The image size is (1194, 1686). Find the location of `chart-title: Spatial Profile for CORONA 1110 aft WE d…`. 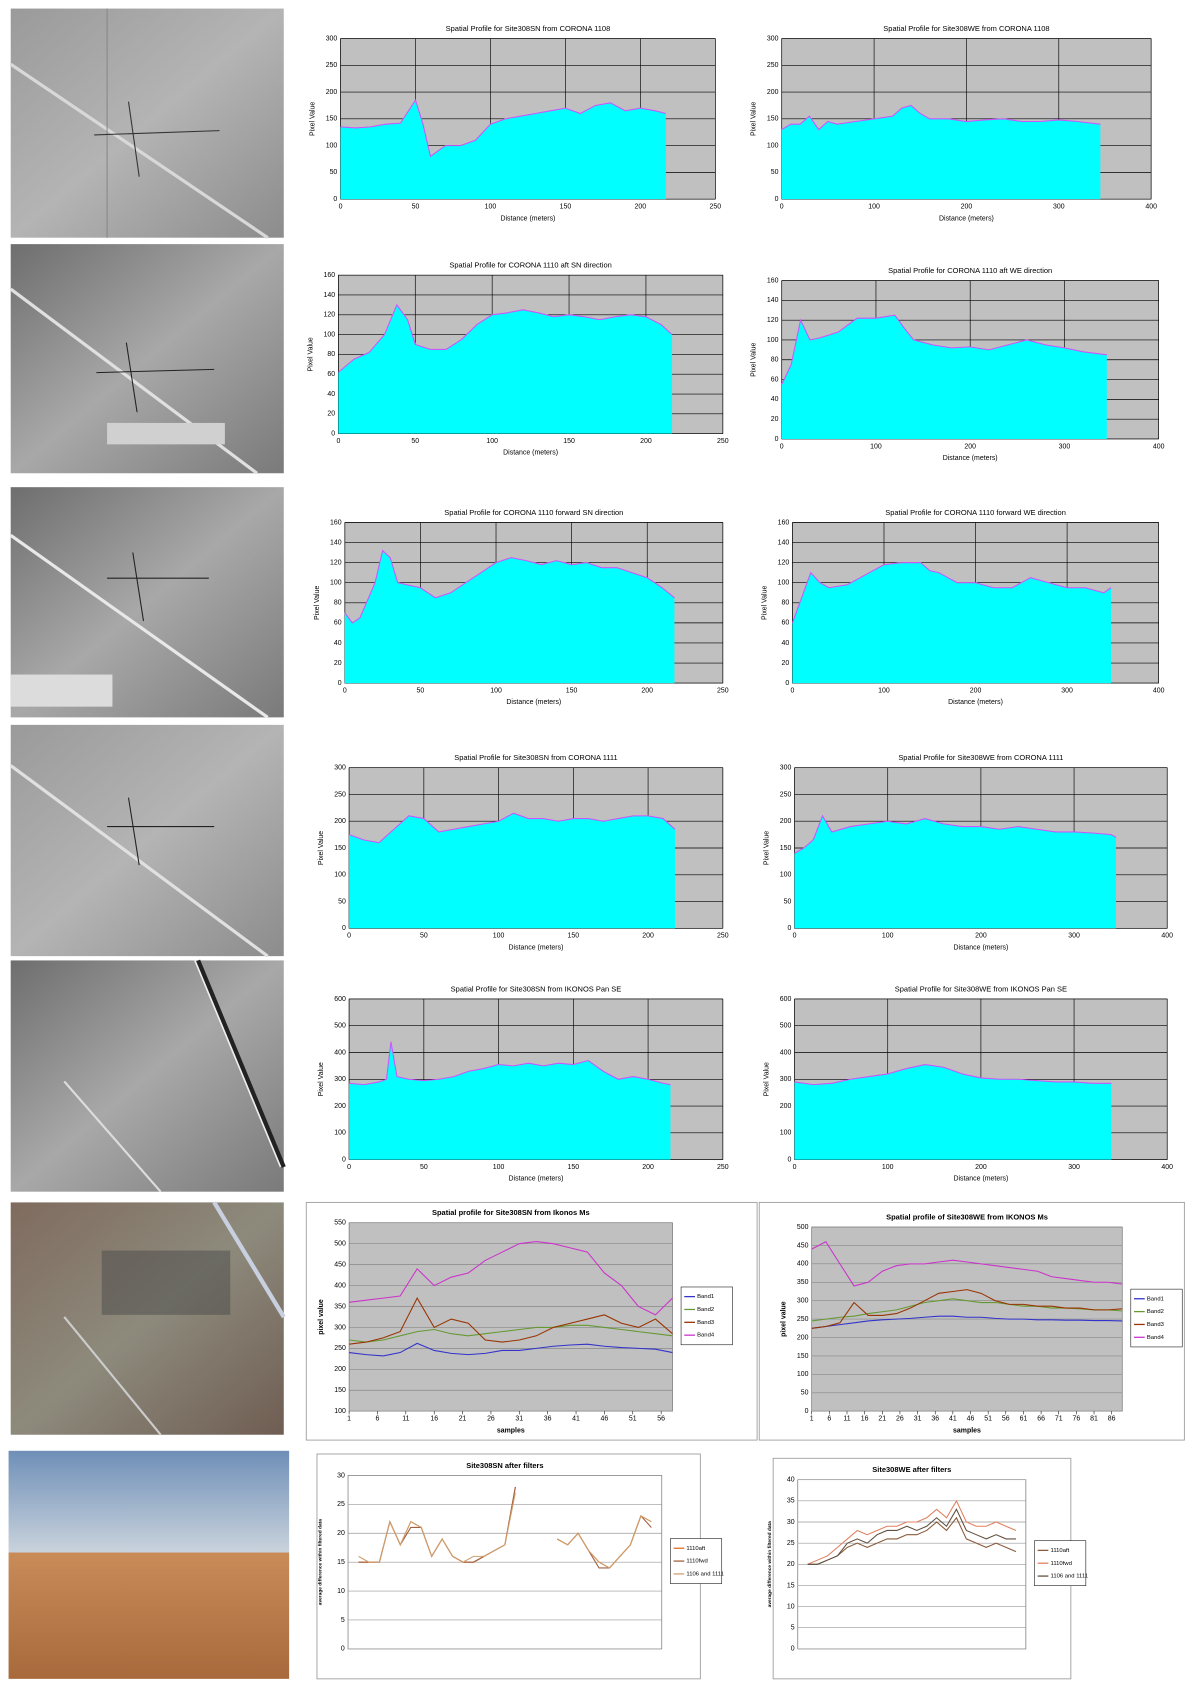

chart-title: Spatial Profile for CORONA 1110 aft WE d… is located at coordinates (970, 270).